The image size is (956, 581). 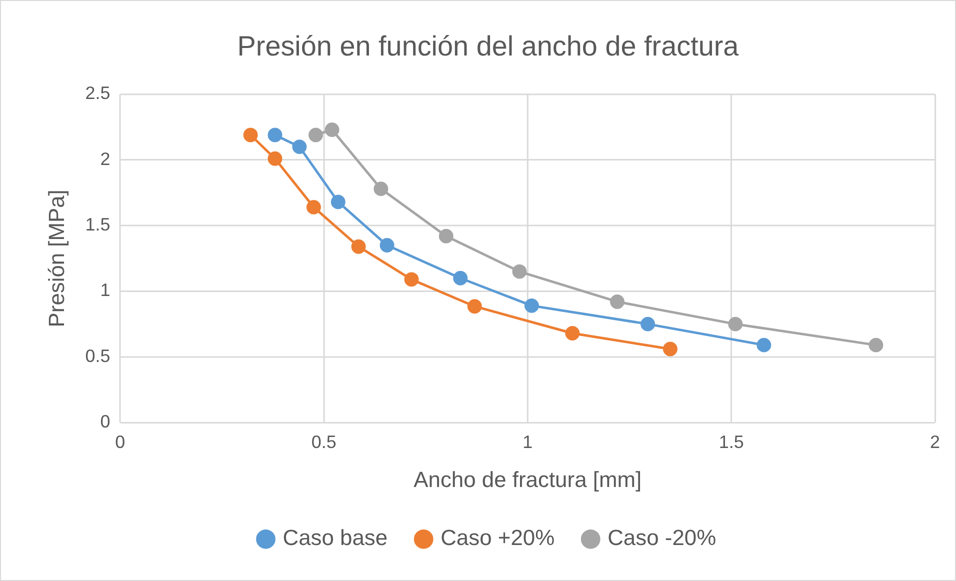 I want to click on x-tick-label: 1, so click(x=527, y=442).